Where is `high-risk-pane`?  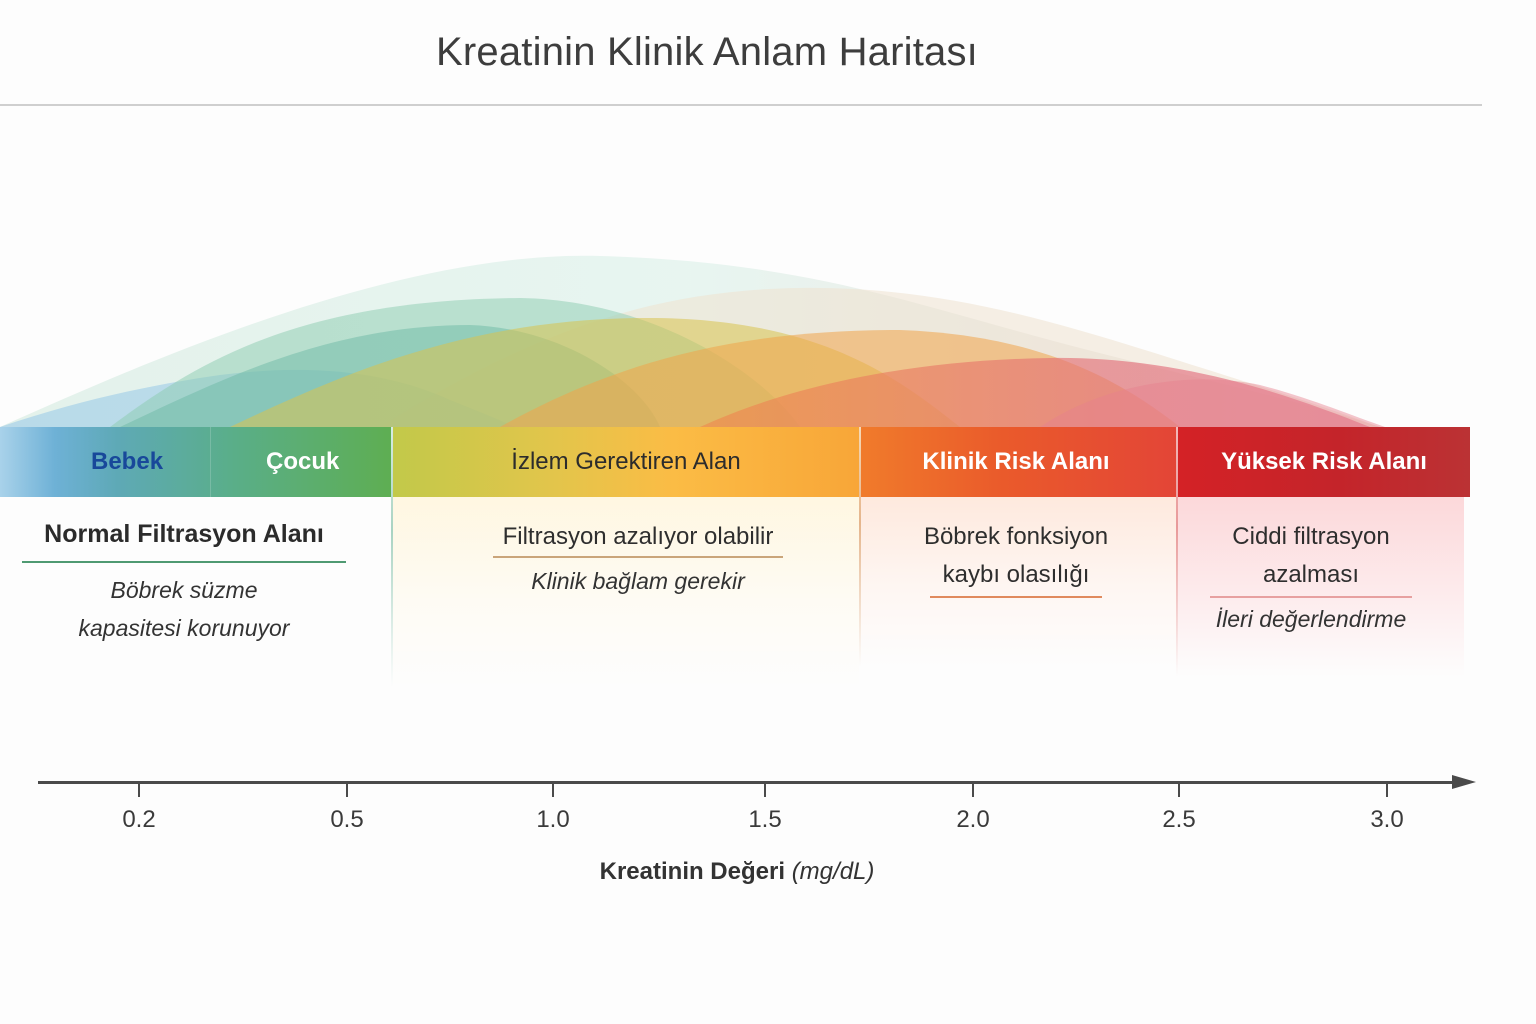 high-risk-pane is located at coordinates (1321, 587).